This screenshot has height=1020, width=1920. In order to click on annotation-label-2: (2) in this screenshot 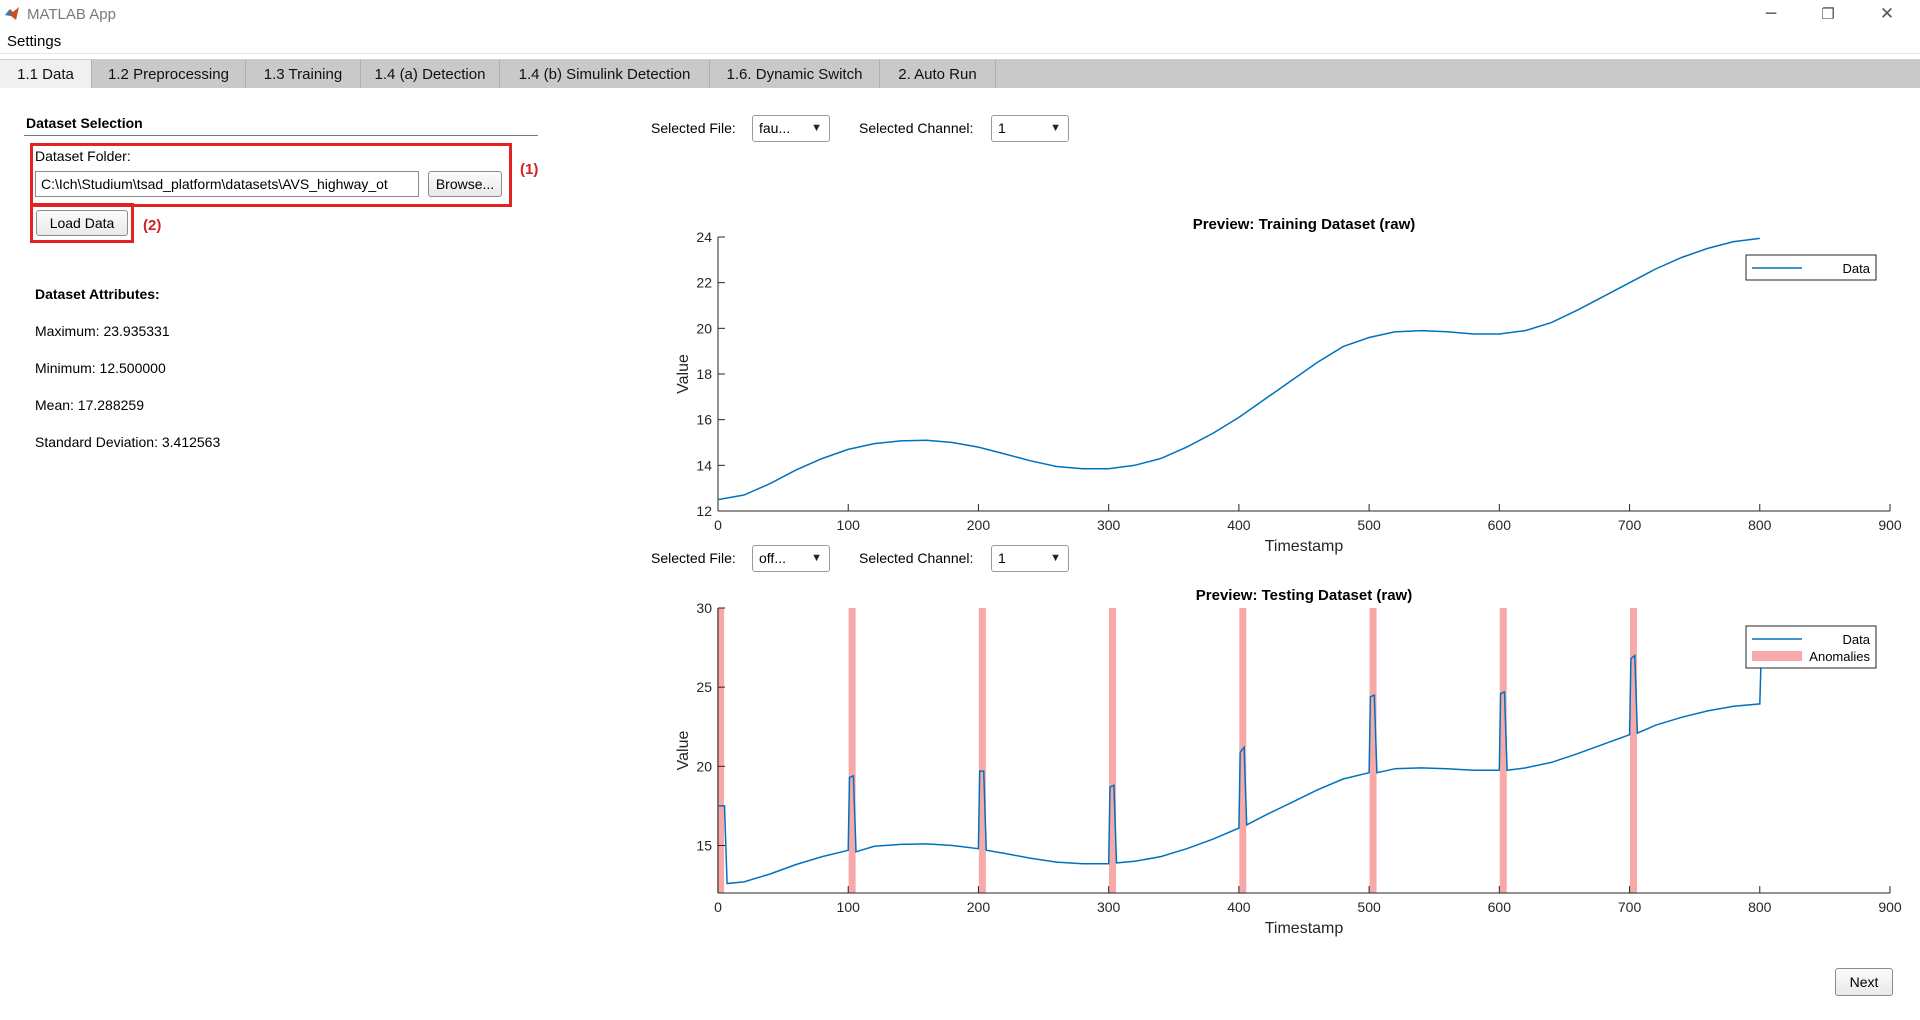, I will do `click(152, 225)`.